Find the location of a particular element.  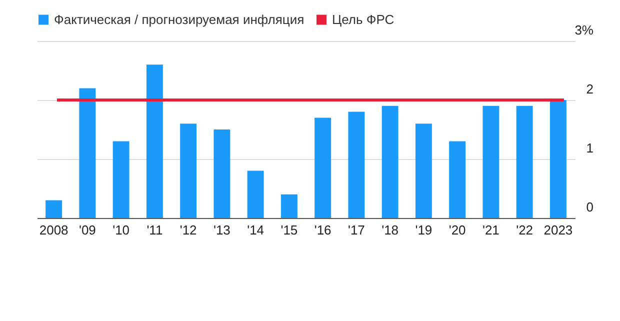

x-tick-label: '17 is located at coordinates (356, 230).